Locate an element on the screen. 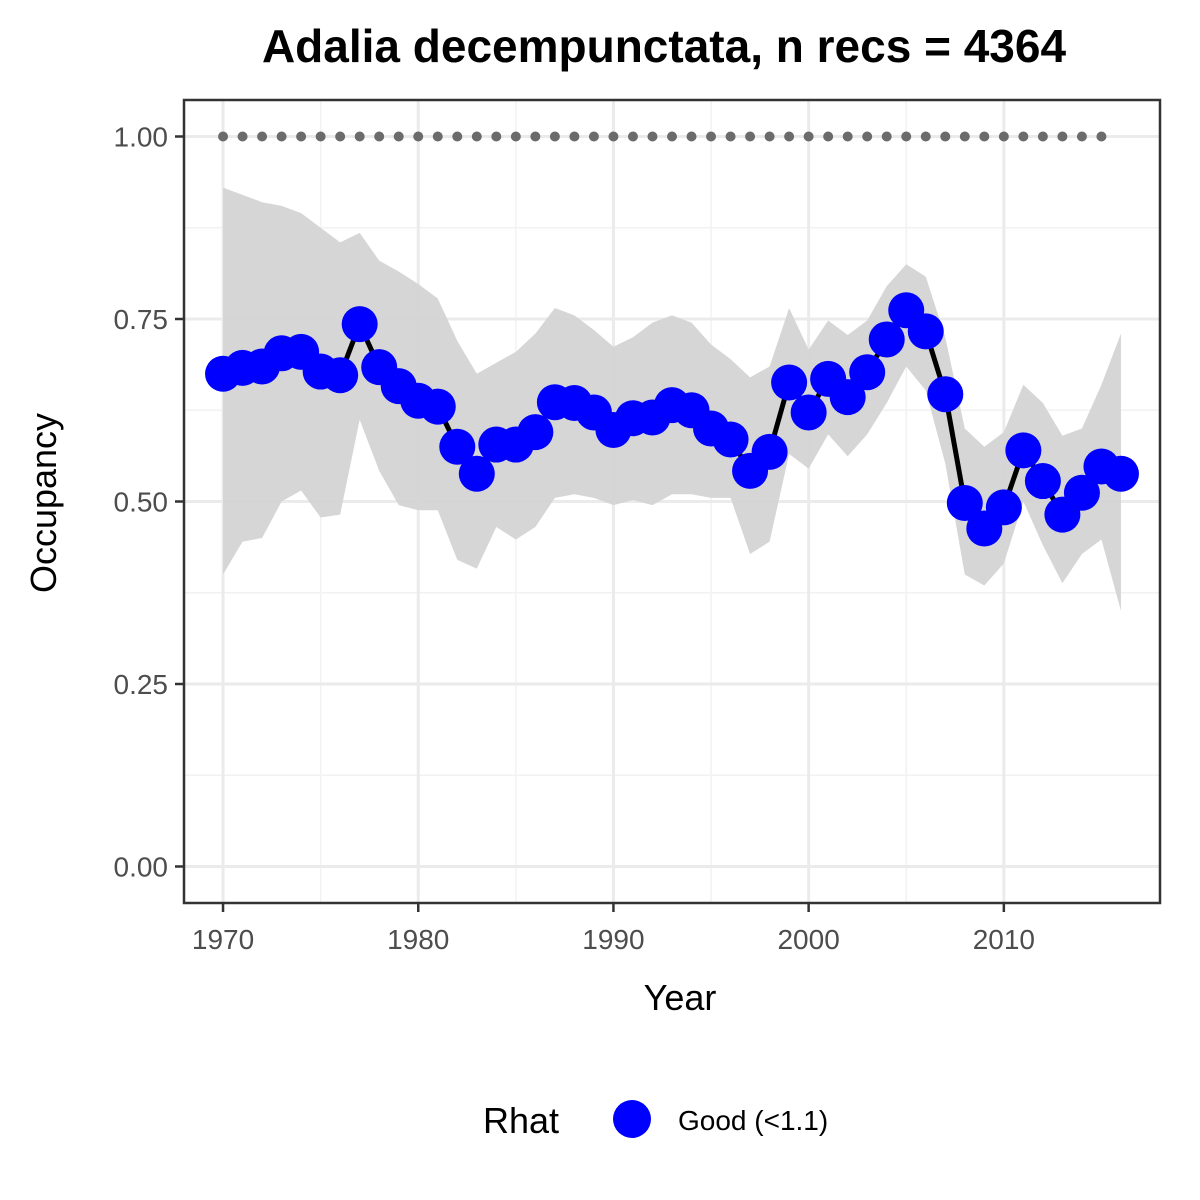 Image resolution: width=1200 pixels, height=1200 pixels. y-tick-label: 0.75 is located at coordinates (141, 319).